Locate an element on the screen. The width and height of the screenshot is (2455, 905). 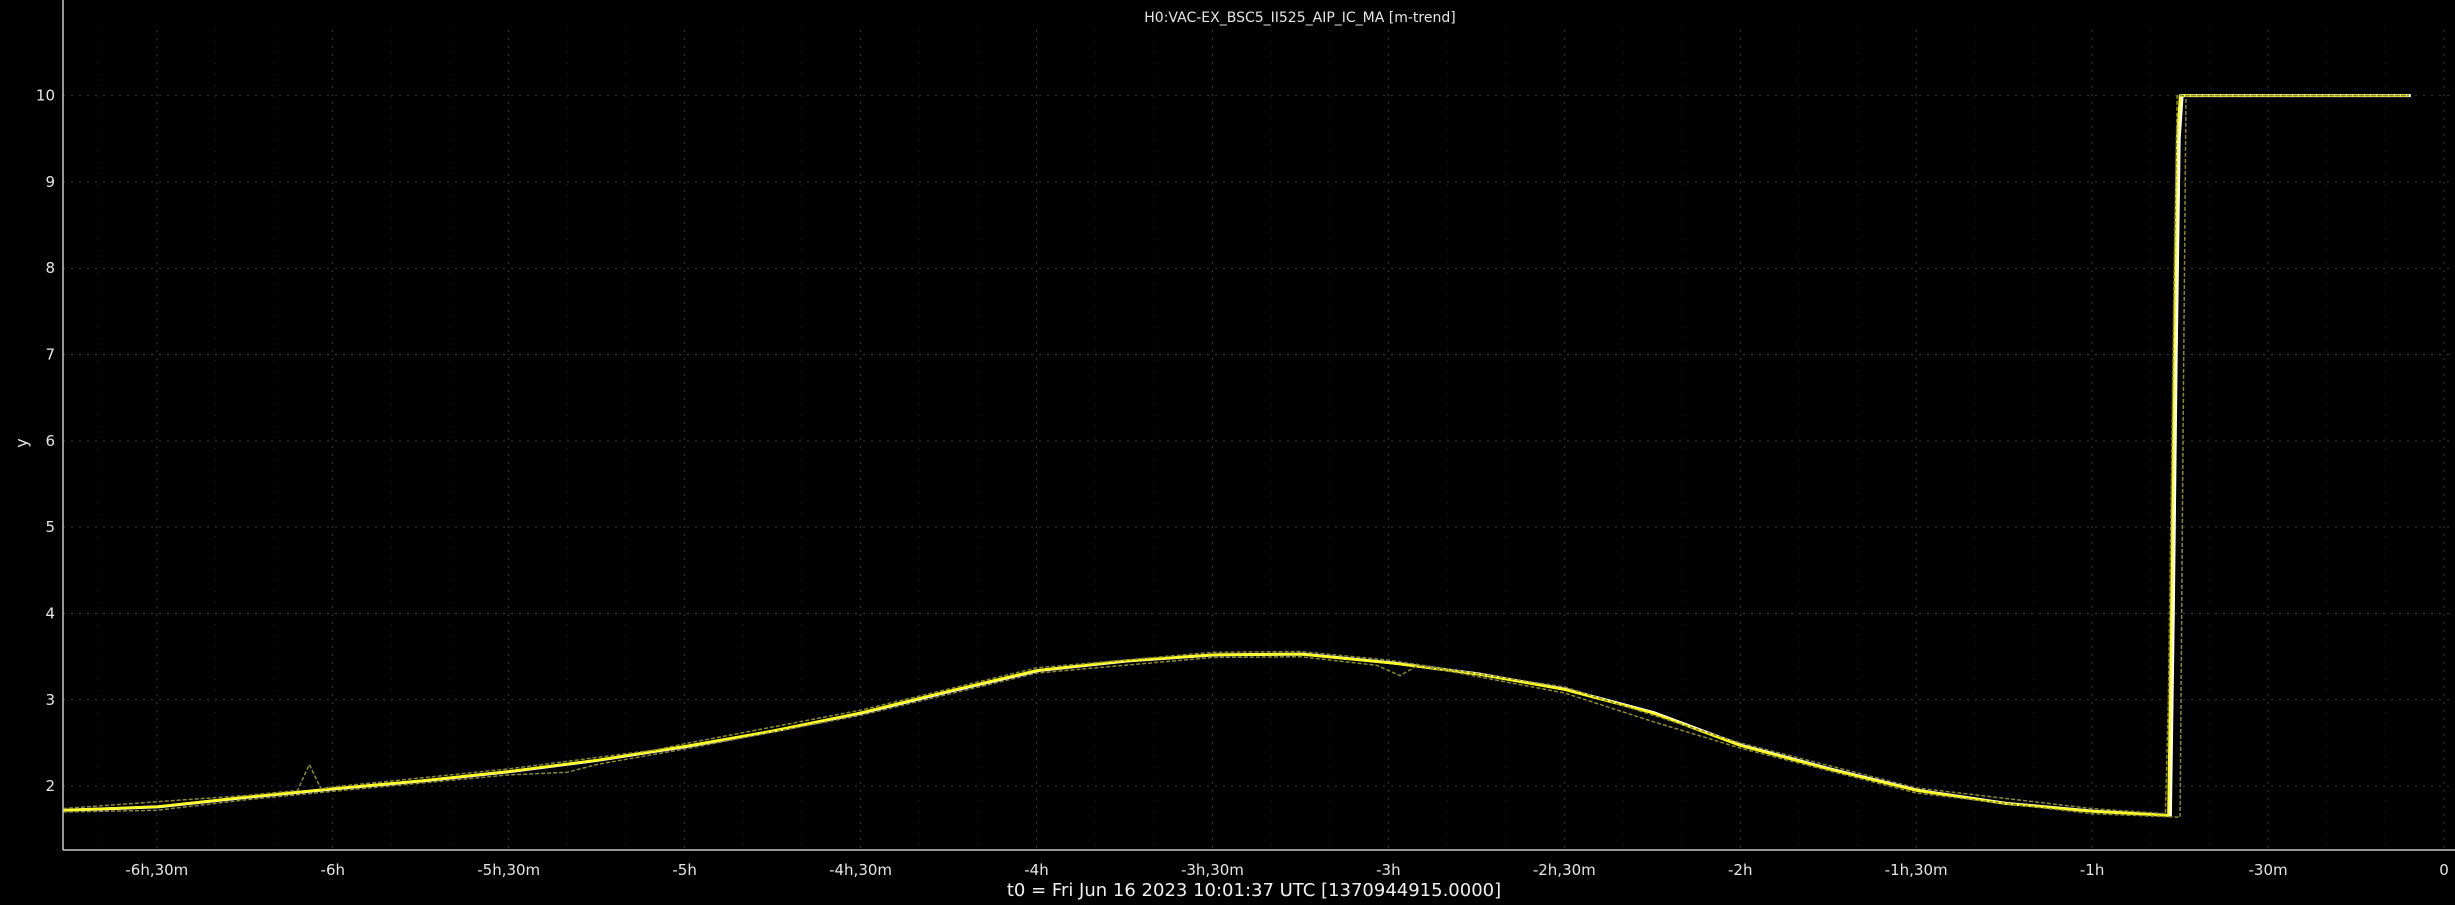
x-tick-label: -6h is located at coordinates (333, 870).